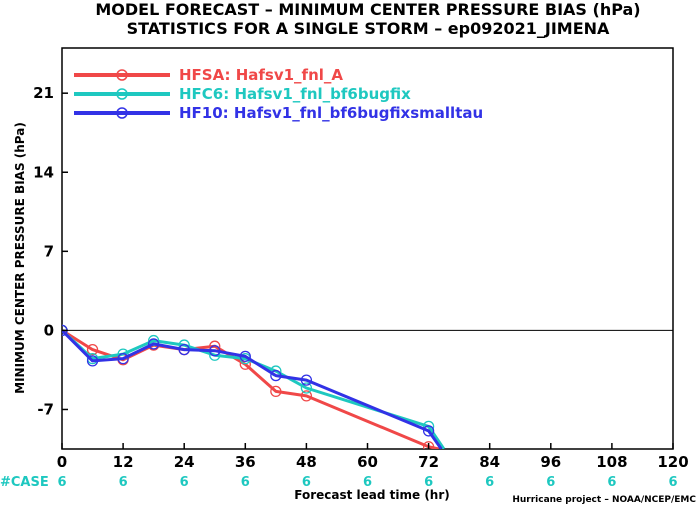  What do you see at coordinates (20, 258) in the screenshot?
I see `y-axis-label: MINIMUM CENTER PRESSURE BIAS (hPa)` at bounding box center [20, 258].